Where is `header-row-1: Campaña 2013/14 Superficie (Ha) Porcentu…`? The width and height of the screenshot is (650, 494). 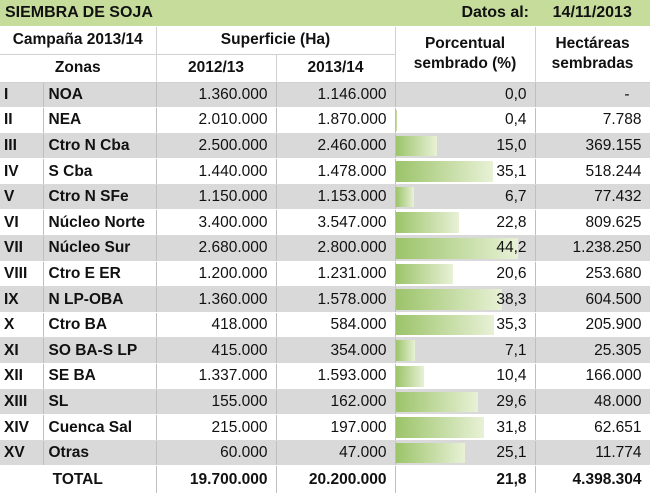
header-row-1: Campaña 2013/14 Superficie (Ha) Porcentu… is located at coordinates (325, 54).